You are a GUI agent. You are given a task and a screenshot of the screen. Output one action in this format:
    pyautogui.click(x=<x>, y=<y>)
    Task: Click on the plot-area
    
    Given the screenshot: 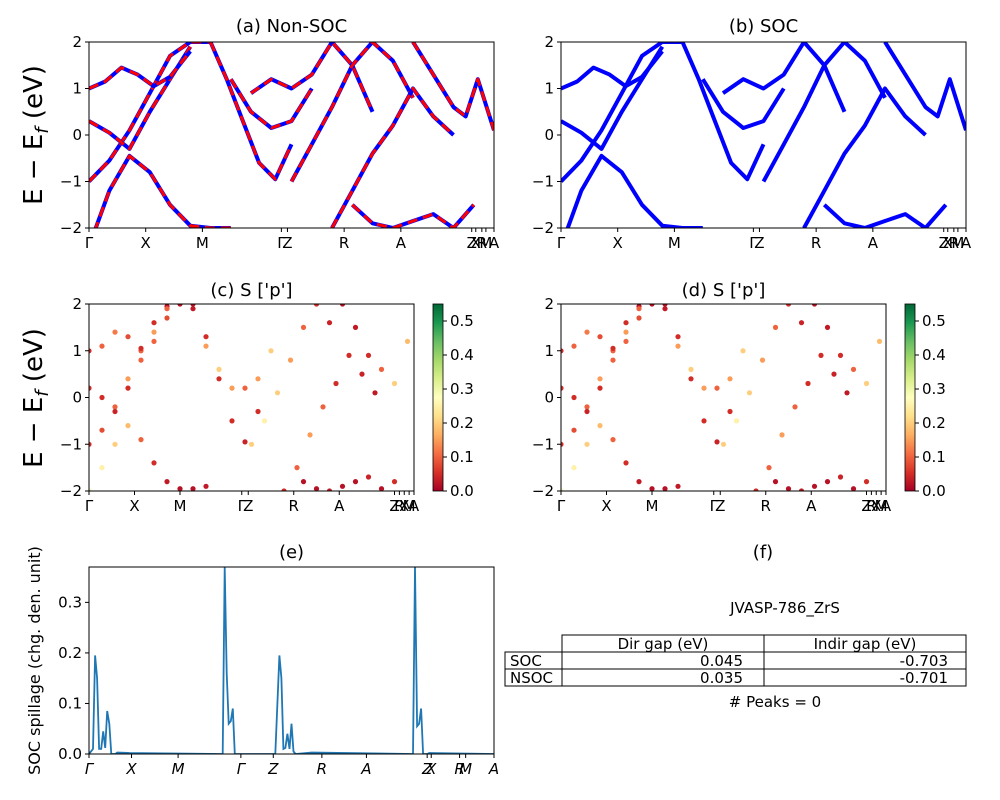 What is the action you would take?
    pyautogui.click(x=722, y=397)
    